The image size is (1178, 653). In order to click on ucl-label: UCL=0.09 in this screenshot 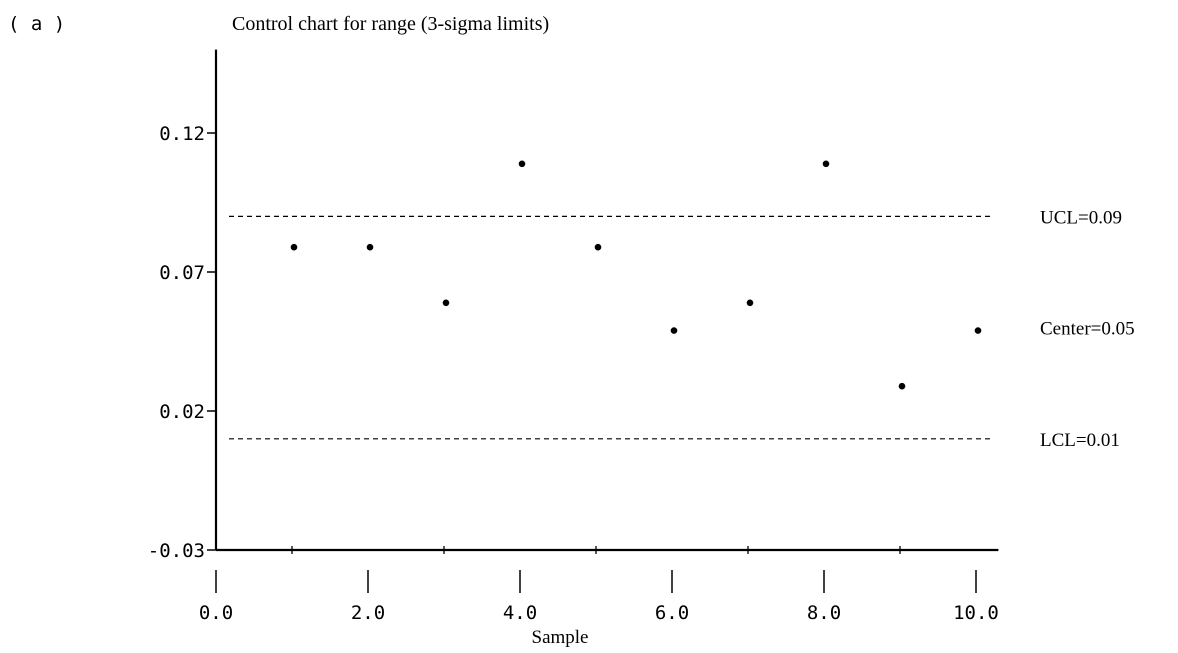, I will do `click(1081, 217)`.